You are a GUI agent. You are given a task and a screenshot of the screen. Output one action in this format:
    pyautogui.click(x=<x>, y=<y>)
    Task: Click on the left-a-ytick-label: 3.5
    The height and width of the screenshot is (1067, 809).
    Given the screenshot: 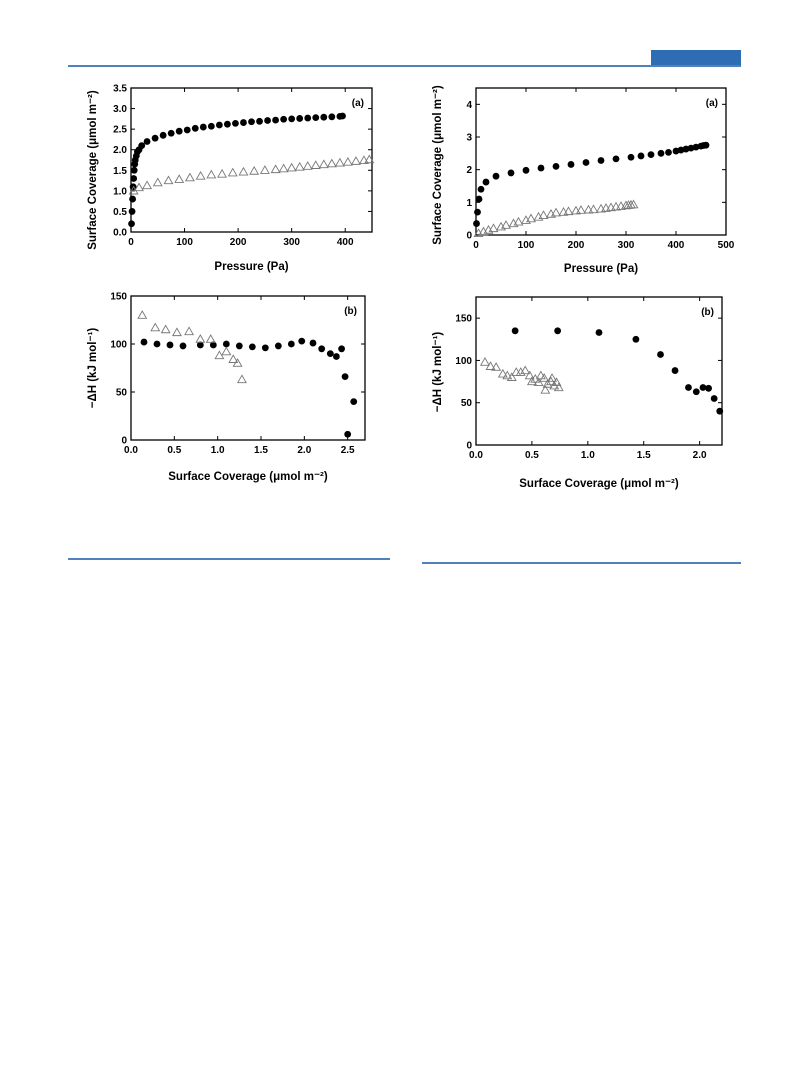 What is the action you would take?
    pyautogui.click(x=120, y=89)
    